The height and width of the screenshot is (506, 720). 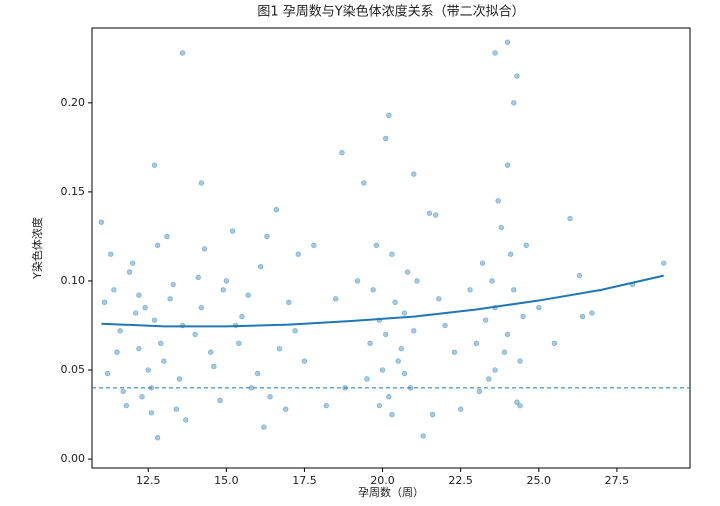 What do you see at coordinates (391, 492) in the screenshot?
I see `x-axis-label: 孕周数（周）` at bounding box center [391, 492].